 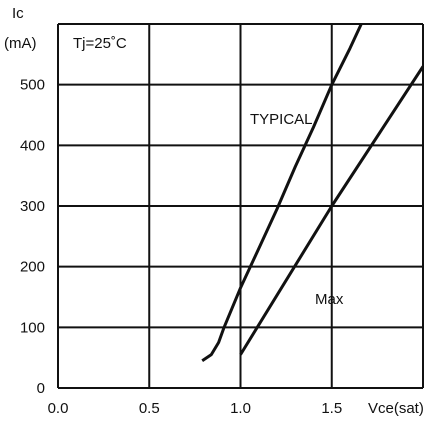 What do you see at coordinates (329, 299) in the screenshot?
I see `series-label-max: Max` at bounding box center [329, 299].